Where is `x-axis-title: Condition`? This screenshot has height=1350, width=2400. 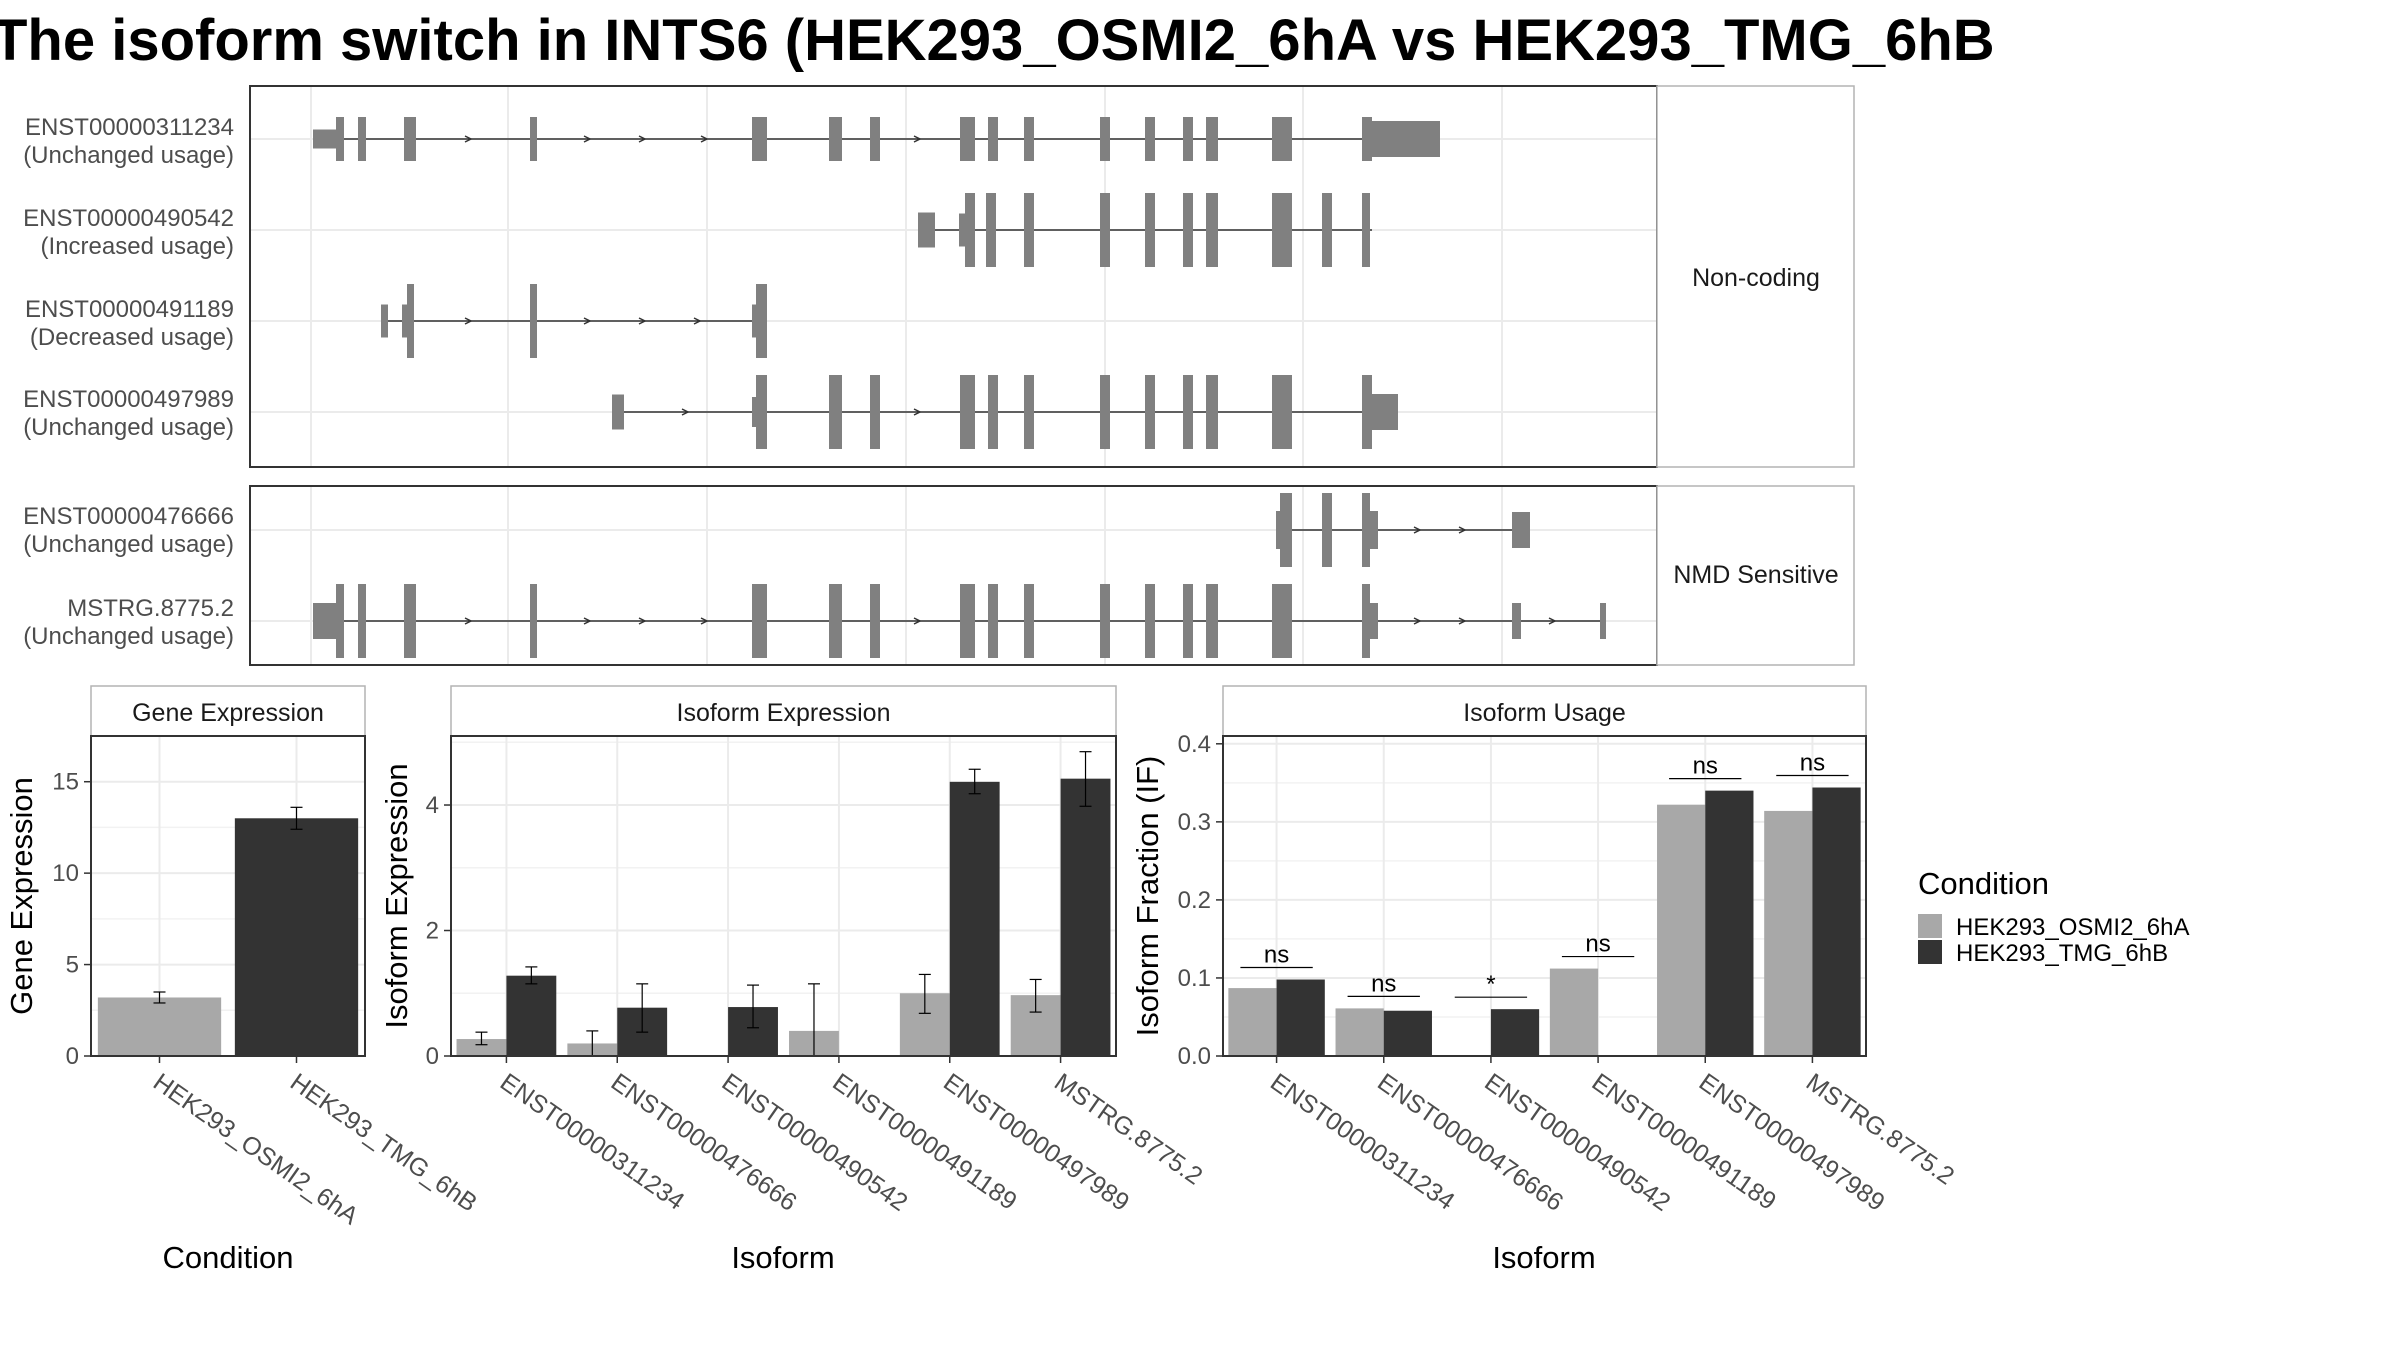 x-axis-title: Condition is located at coordinates (228, 1257).